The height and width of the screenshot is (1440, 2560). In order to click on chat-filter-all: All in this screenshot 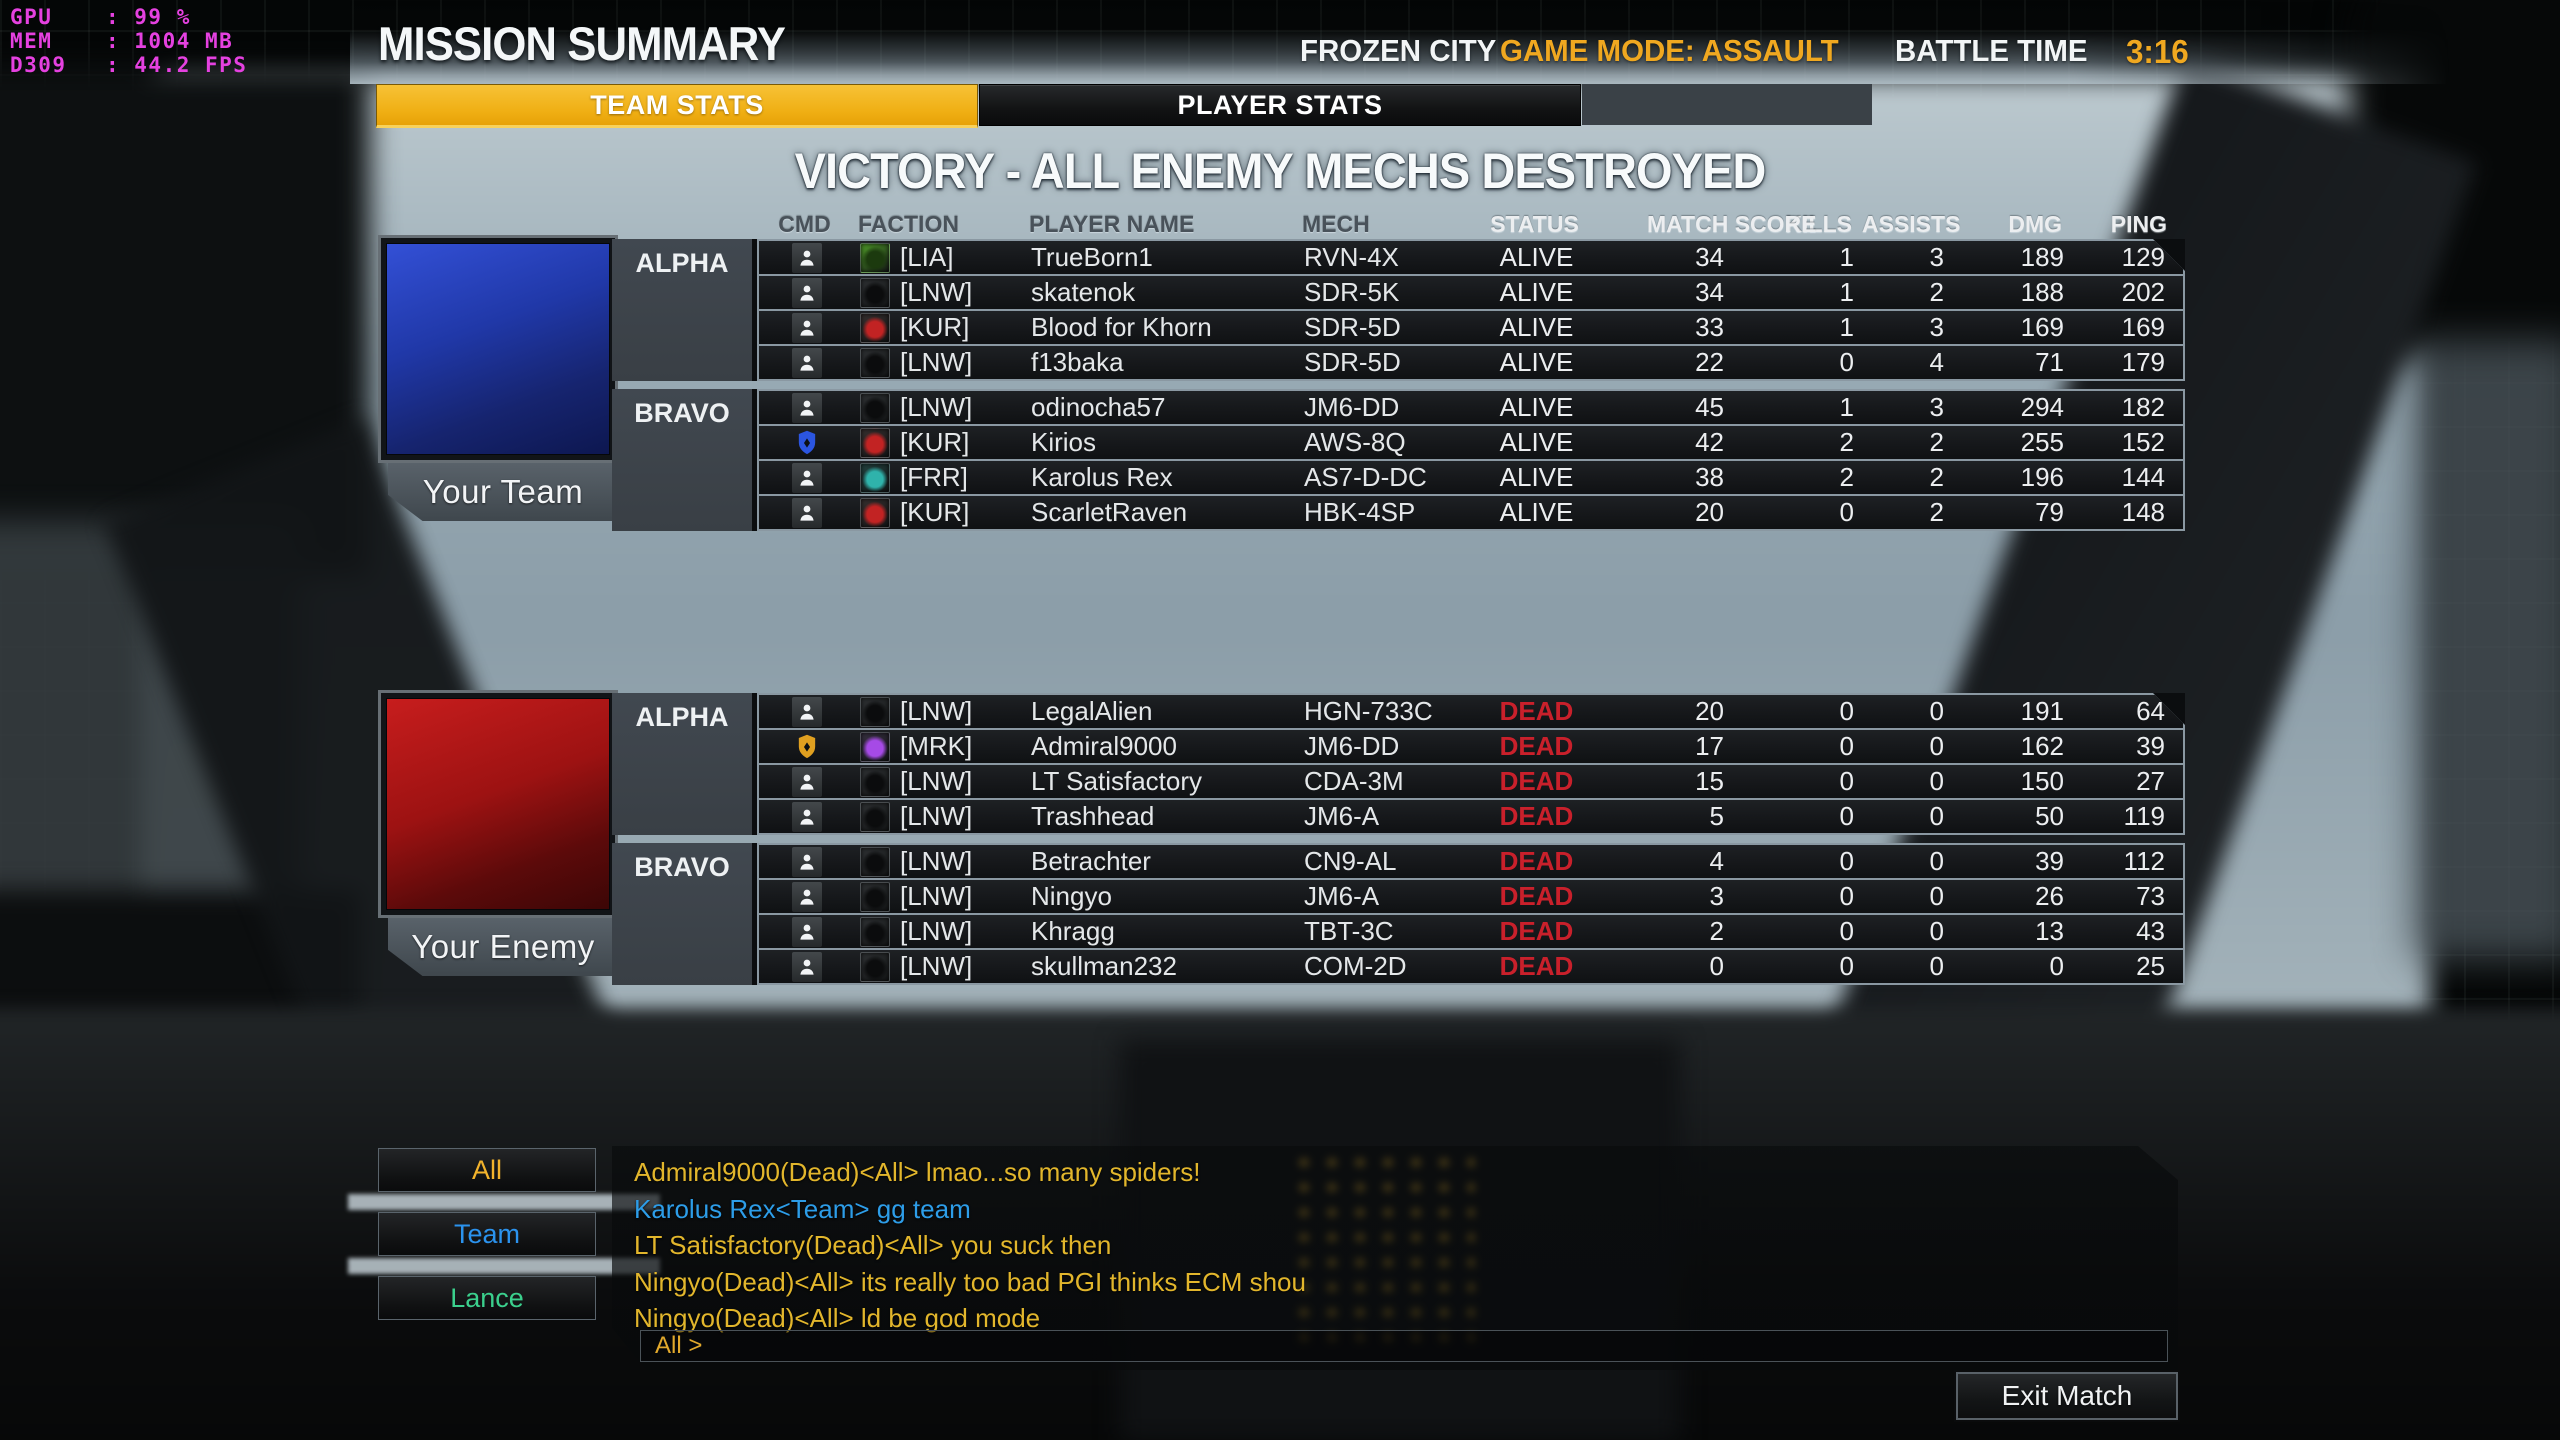, I will do `click(487, 1170)`.